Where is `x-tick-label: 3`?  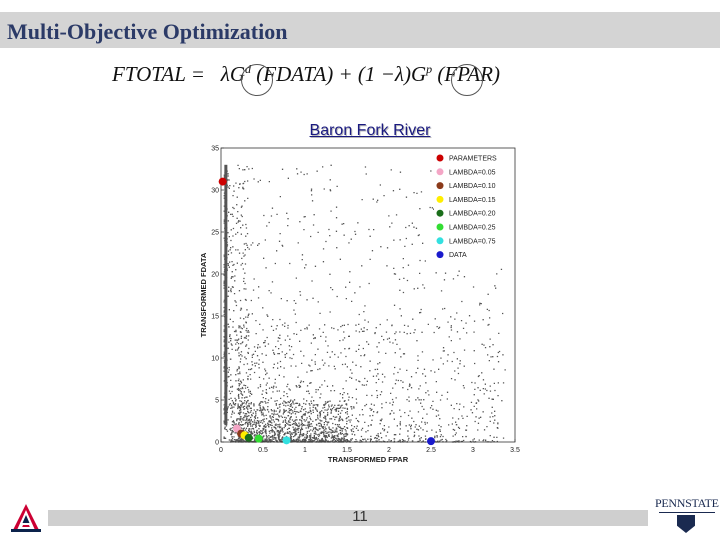 x-tick-label: 3 is located at coordinates (473, 450).